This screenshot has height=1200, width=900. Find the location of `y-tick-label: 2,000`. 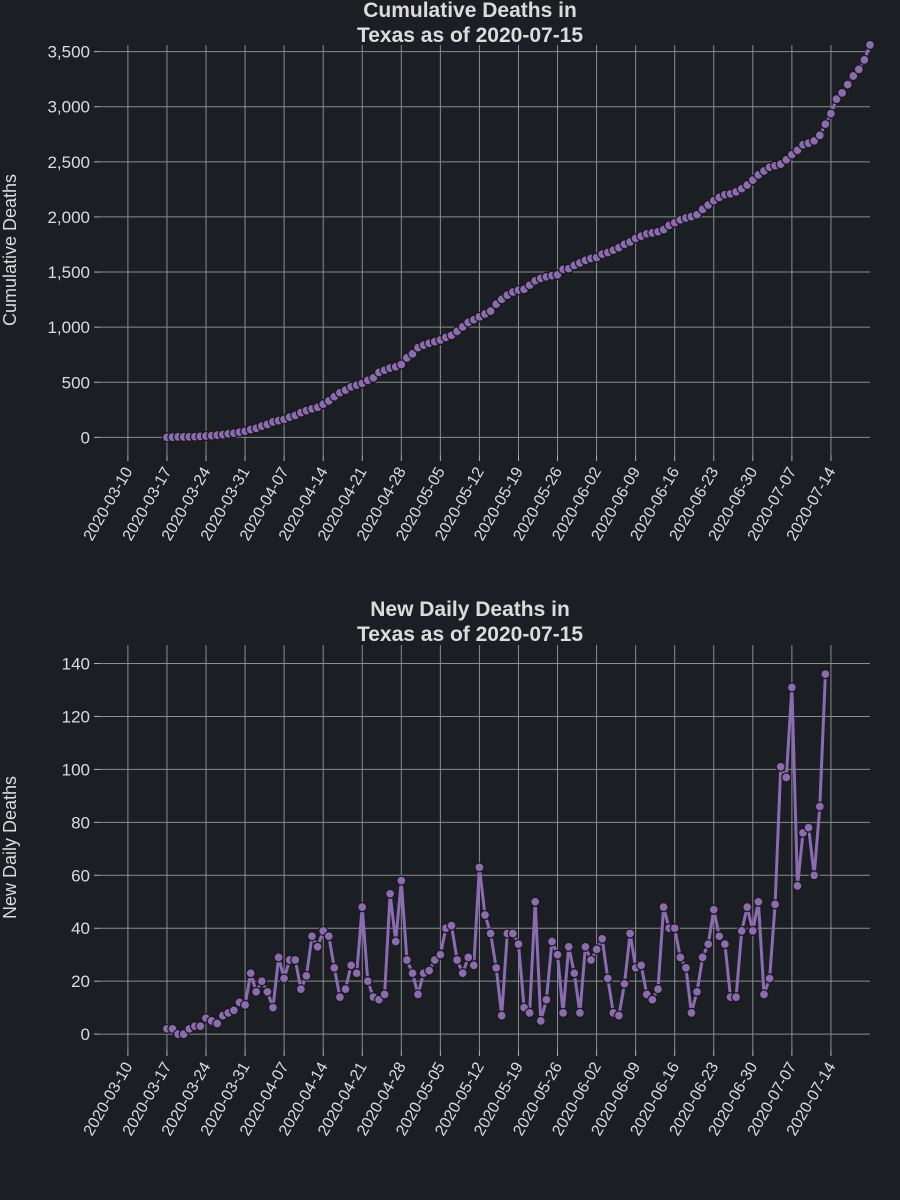

y-tick-label: 2,000 is located at coordinates (68, 217).